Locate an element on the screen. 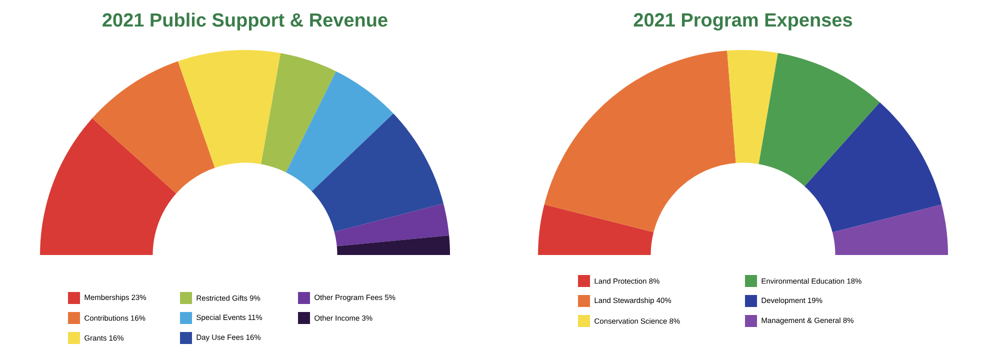 This screenshot has width=1000, height=349. chart-title: 2021 Program Expenses is located at coordinates (743, 21).